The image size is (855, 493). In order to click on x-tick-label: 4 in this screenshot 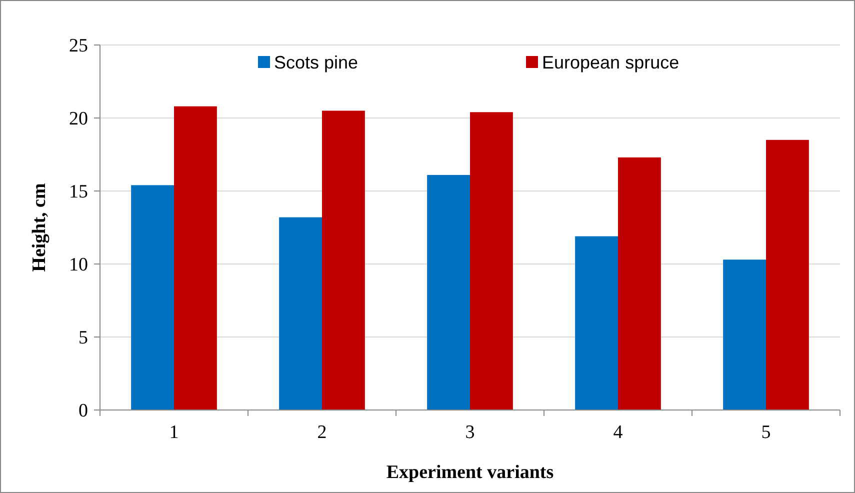, I will do `click(618, 432)`.